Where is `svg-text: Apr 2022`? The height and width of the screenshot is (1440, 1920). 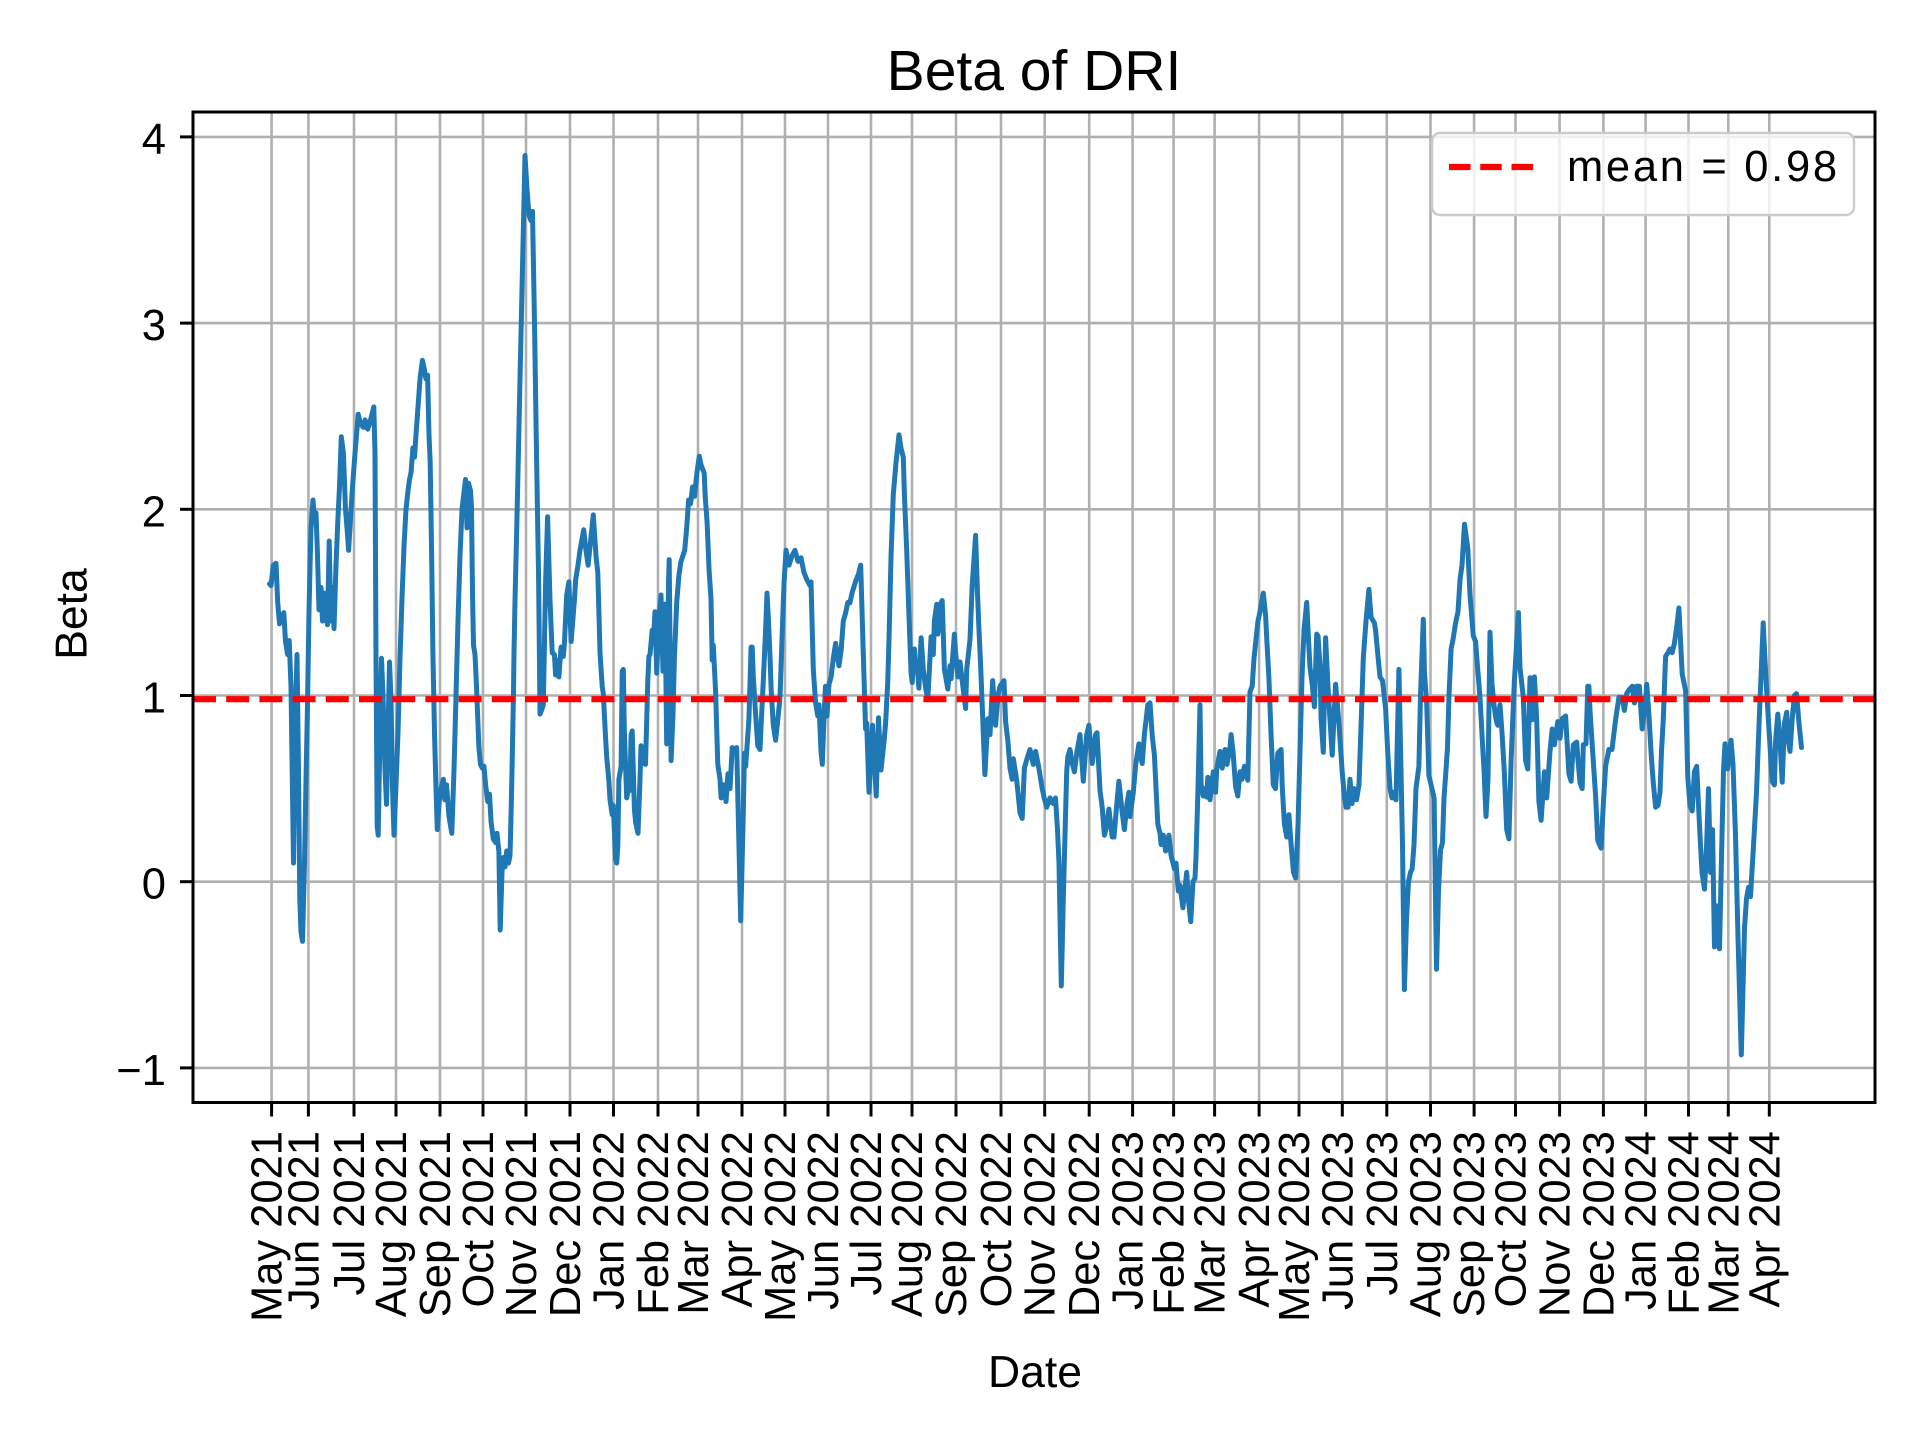 svg-text: Apr 2022 is located at coordinates (738, 1219).